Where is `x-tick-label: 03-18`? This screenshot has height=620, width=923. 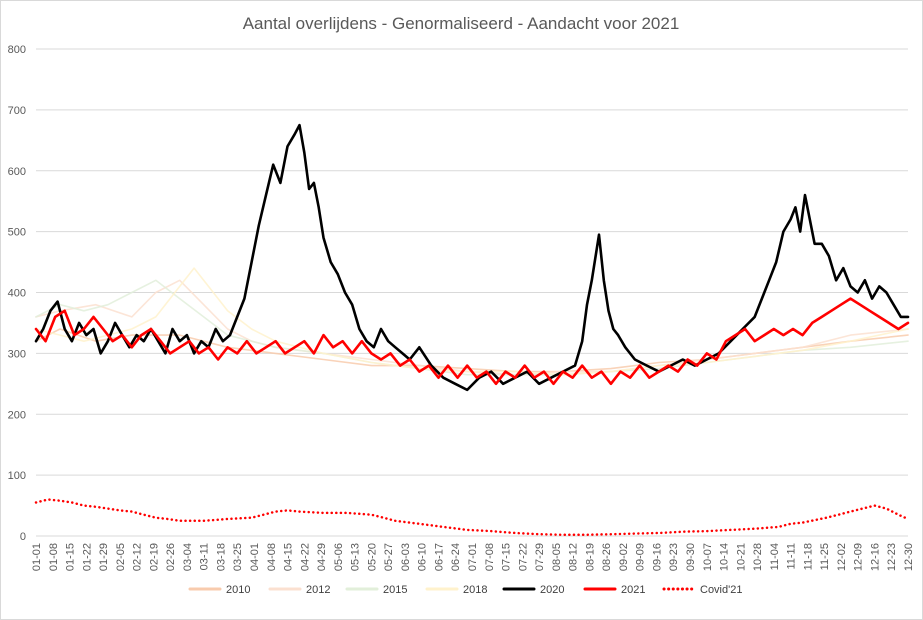 x-tick-label: 03-18 is located at coordinates (221, 557).